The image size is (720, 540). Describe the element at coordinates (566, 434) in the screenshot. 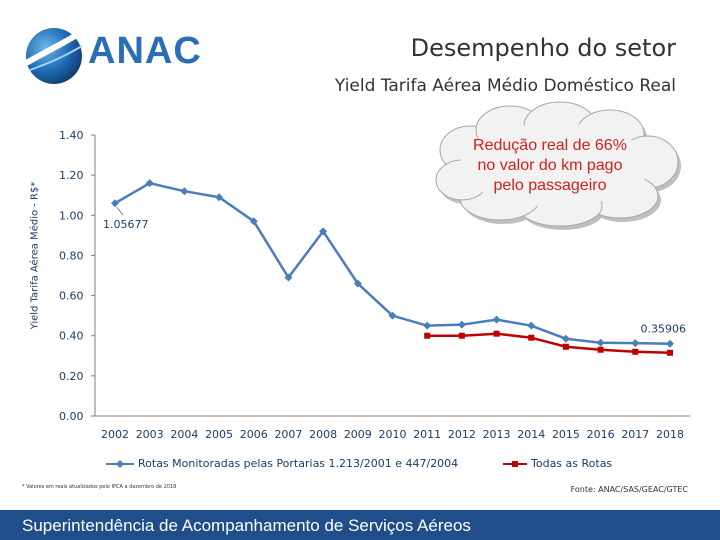

I see `x-tick-label: 2015` at that location.